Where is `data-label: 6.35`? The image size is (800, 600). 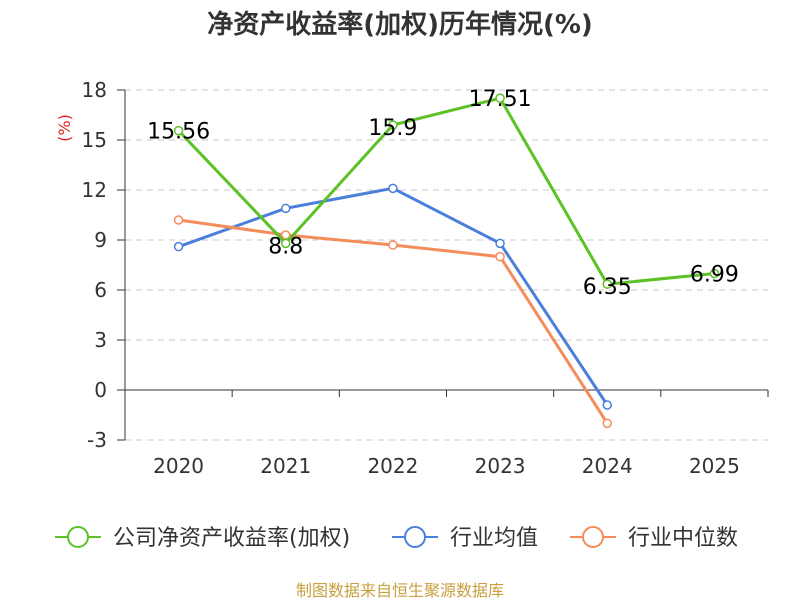
data-label: 6.35 is located at coordinates (607, 287).